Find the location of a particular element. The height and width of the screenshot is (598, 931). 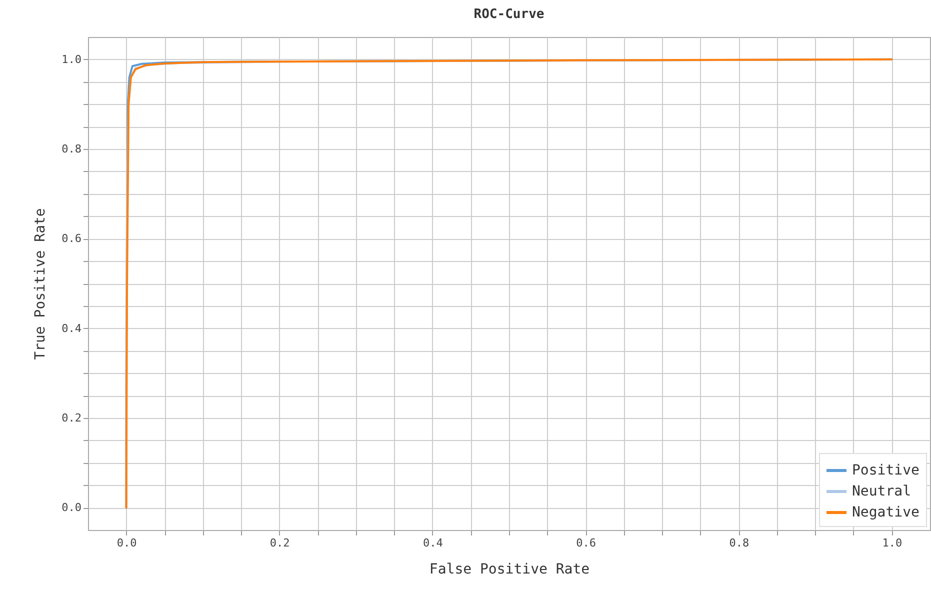

x-tick-label: 0.4 is located at coordinates (433, 543).